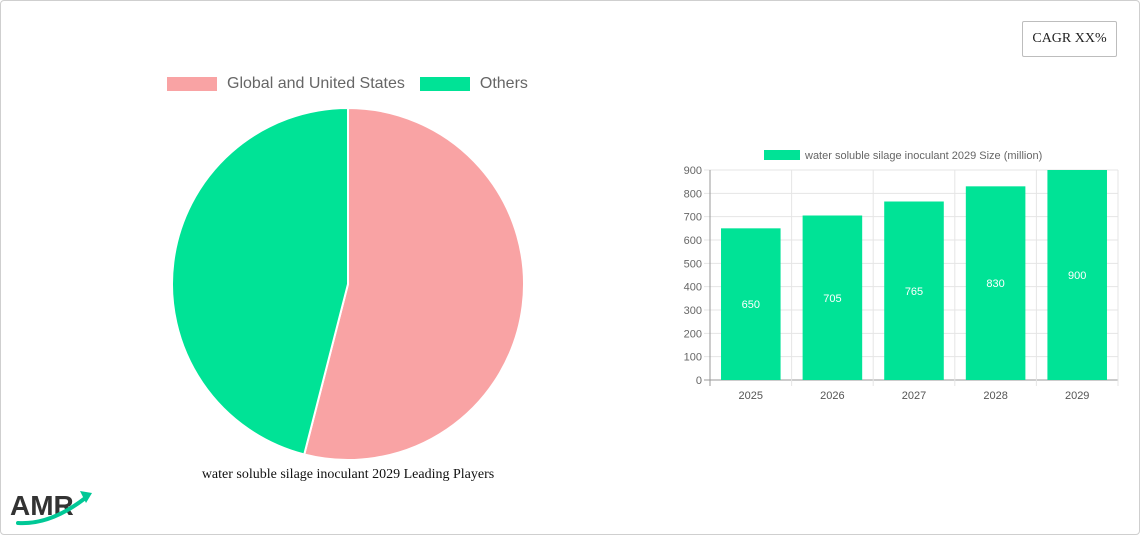 The image size is (1140, 535). What do you see at coordinates (1077, 396) in the screenshot?
I see `x-tick-label: 2029` at bounding box center [1077, 396].